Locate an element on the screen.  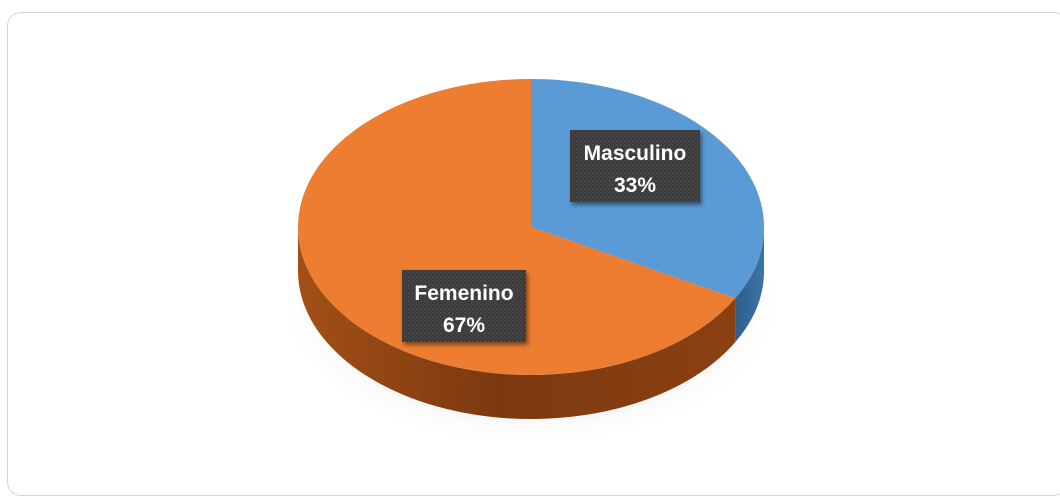
data-label-masculino: Masculino 33% is located at coordinates (635, 166).